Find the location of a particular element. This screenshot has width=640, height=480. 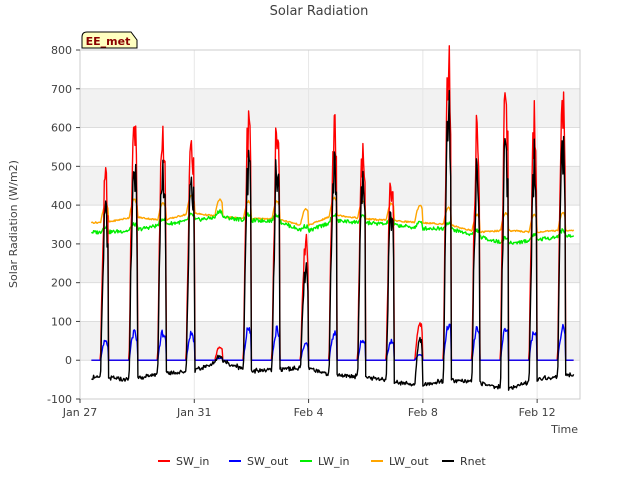

y-tick-label: 500 is located at coordinates (61, 166).